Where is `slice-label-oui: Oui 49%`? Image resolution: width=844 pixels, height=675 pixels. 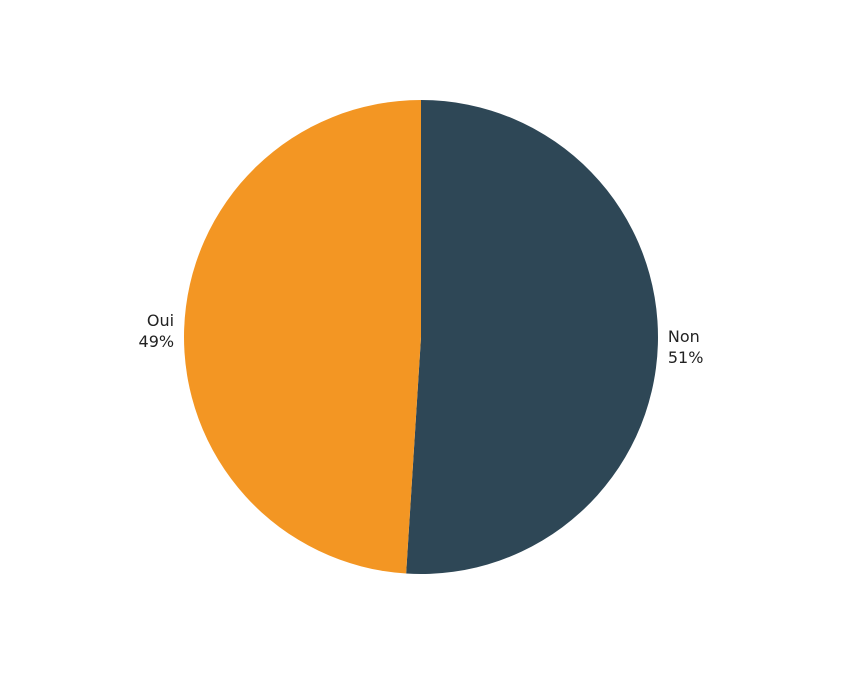
slice-label-oui: Oui 49% is located at coordinates (157, 331).